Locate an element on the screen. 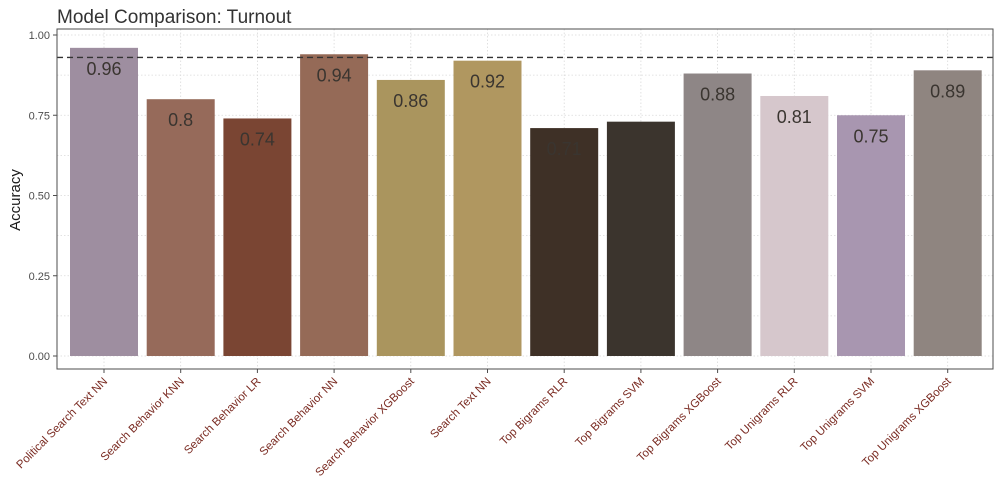 The width and height of the screenshot is (1000, 500). y-axis-ticks: 0.00 0.25 0.50 0.75 1.00 is located at coordinates (43, 196).